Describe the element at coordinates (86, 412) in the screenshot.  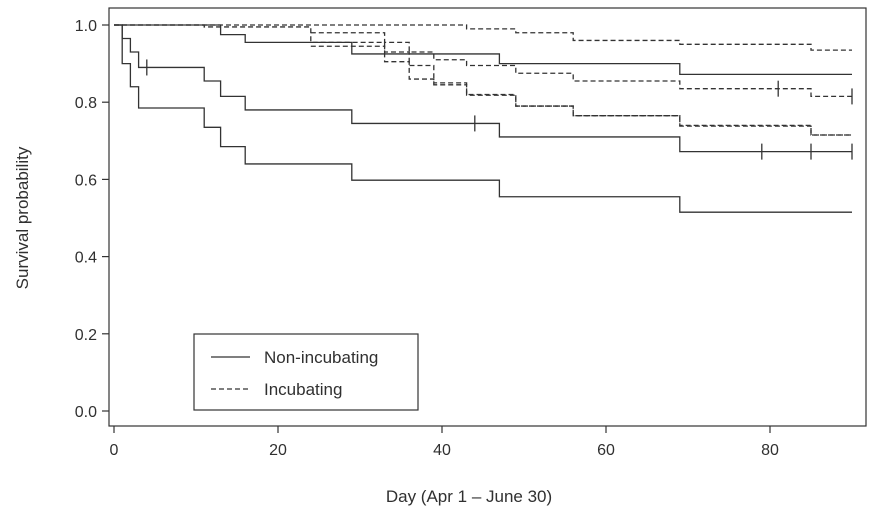
I see `y-tick-label: 0.0` at that location.